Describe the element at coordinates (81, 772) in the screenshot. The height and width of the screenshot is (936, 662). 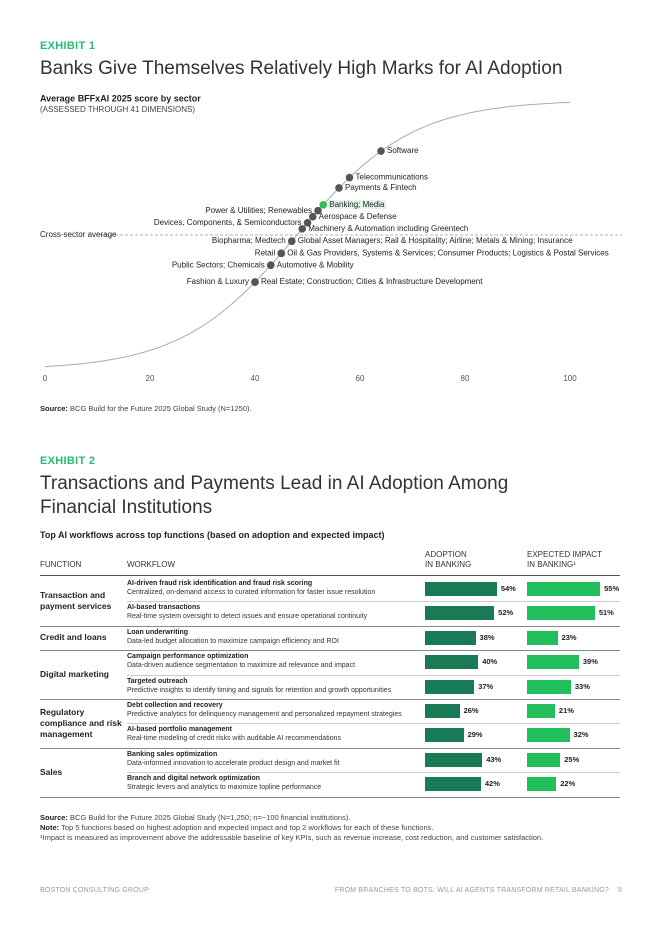
I see `function-name: Sales` at that location.